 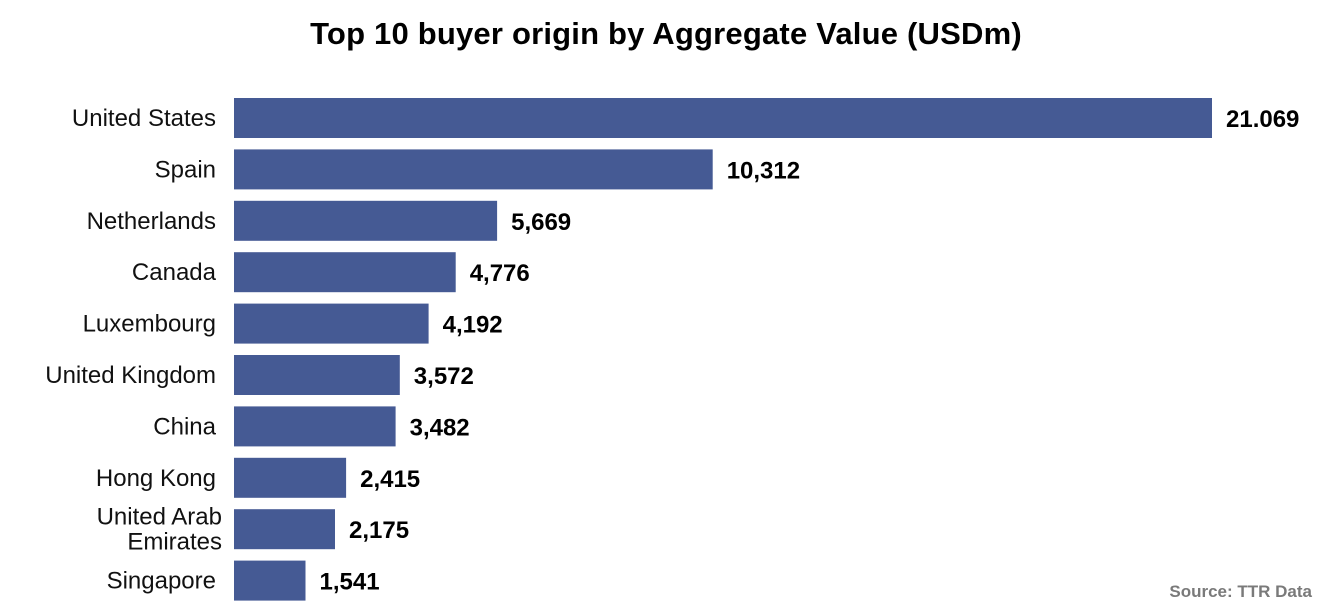 I want to click on category-label: Hong Kong, so click(x=156, y=478).